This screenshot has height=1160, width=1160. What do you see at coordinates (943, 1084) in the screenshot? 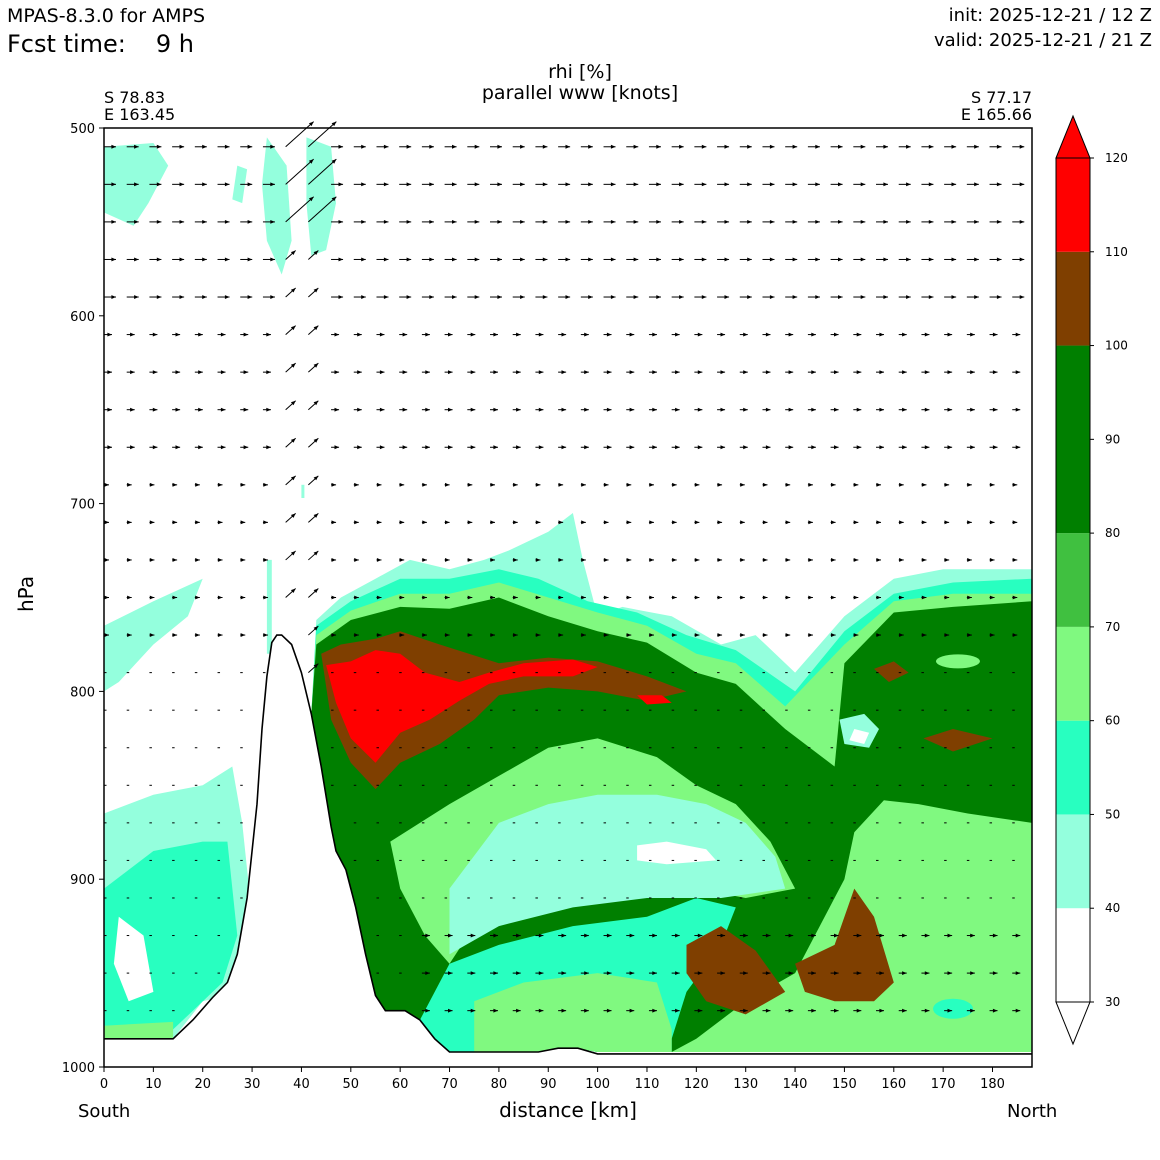
I see `x-tick-label: 170` at bounding box center [943, 1084].